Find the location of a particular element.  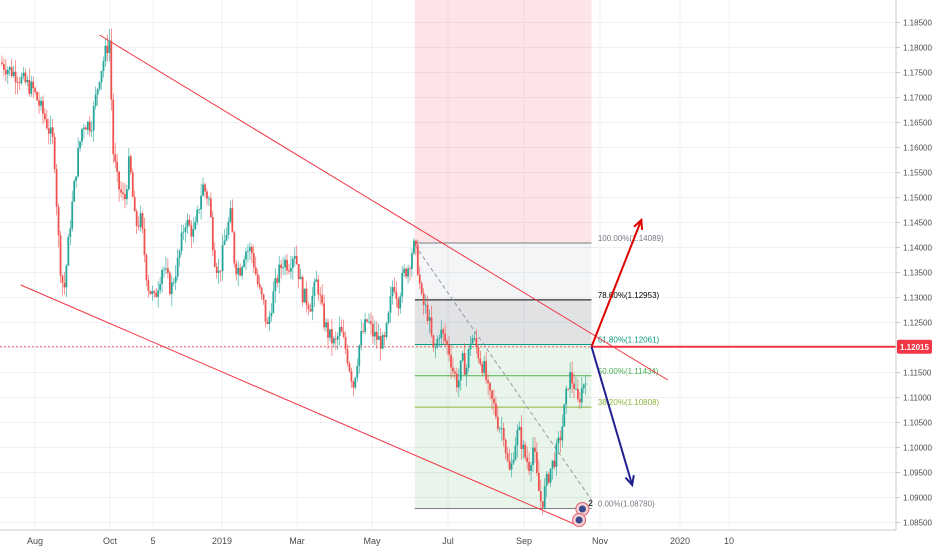

x-tick-label: 5 is located at coordinates (152, 541).